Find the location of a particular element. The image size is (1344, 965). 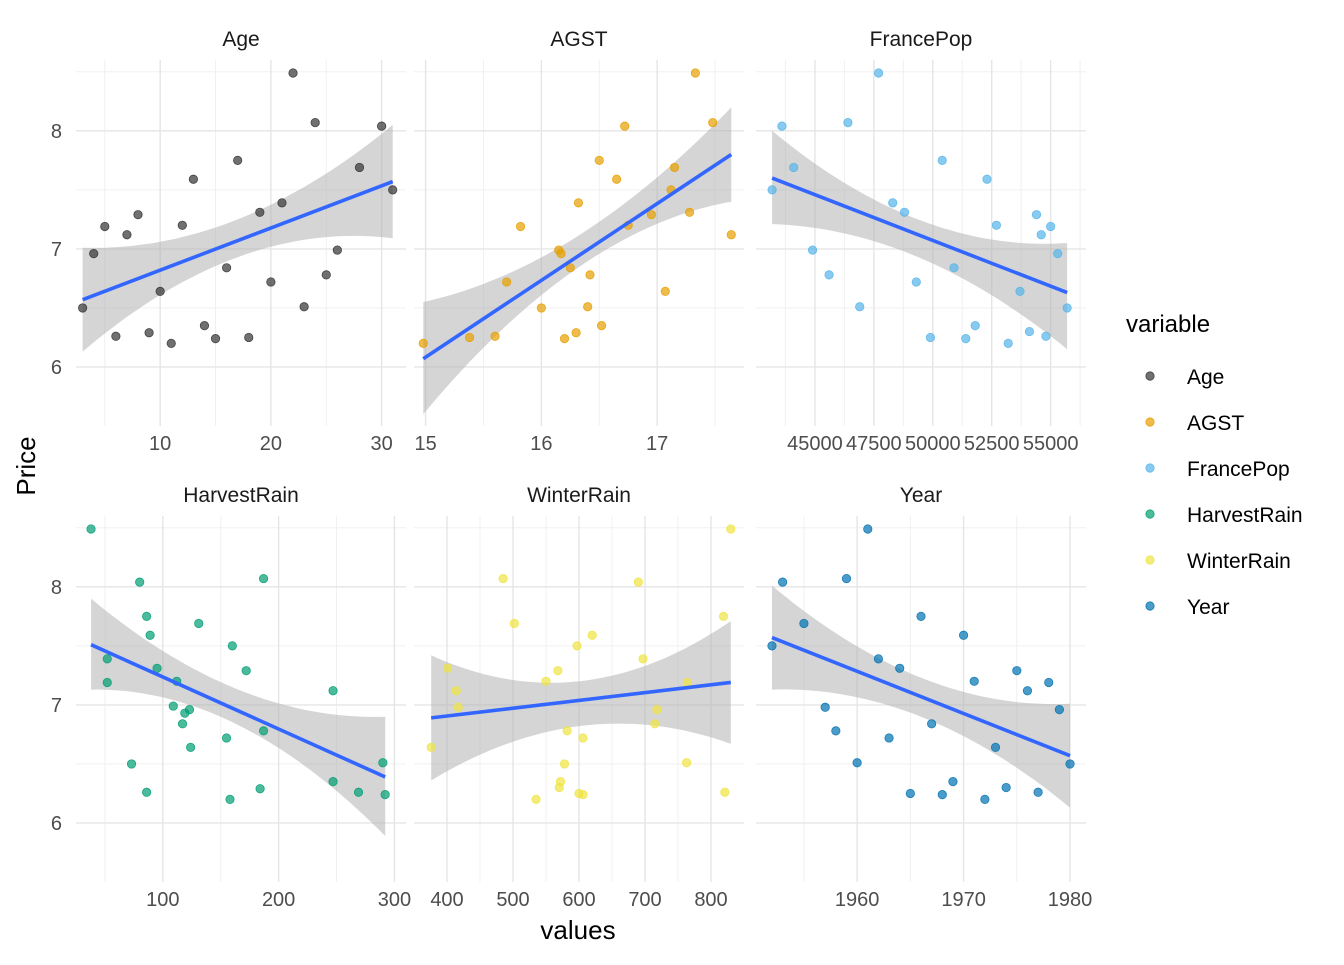

x-tick-label: 10 is located at coordinates (160, 444).